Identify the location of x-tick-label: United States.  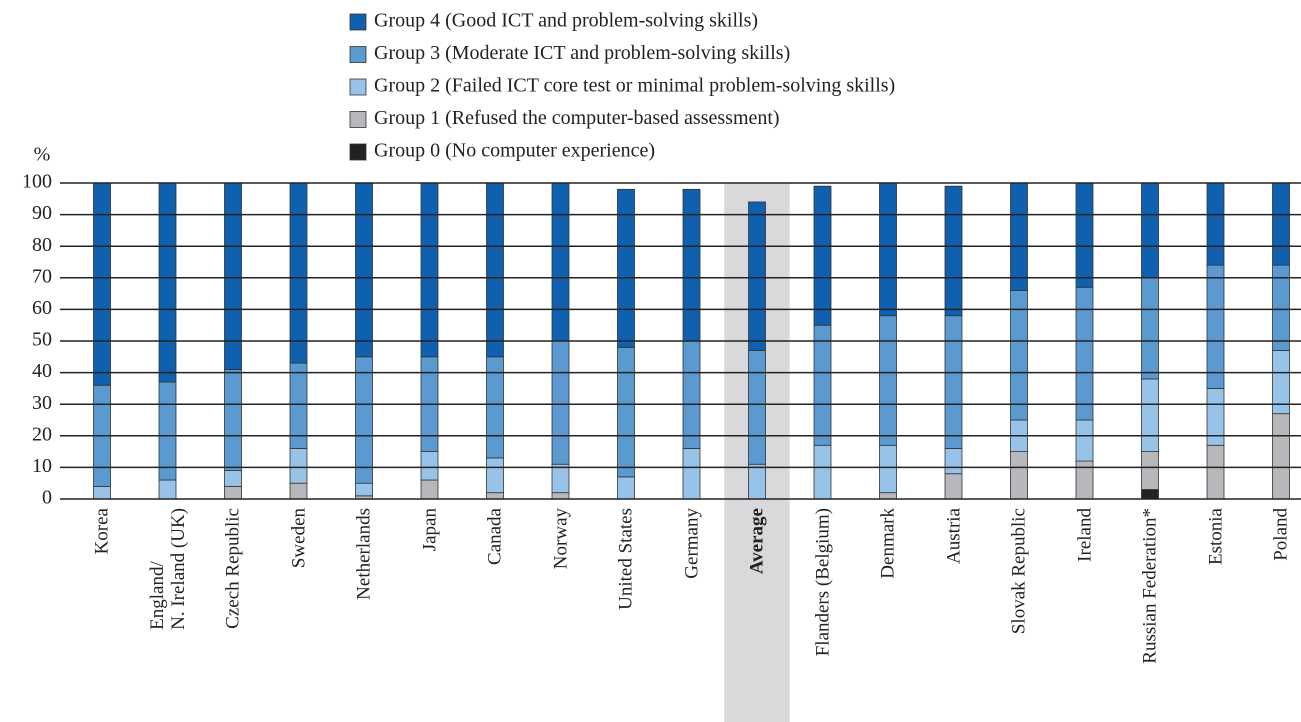
(626, 559).